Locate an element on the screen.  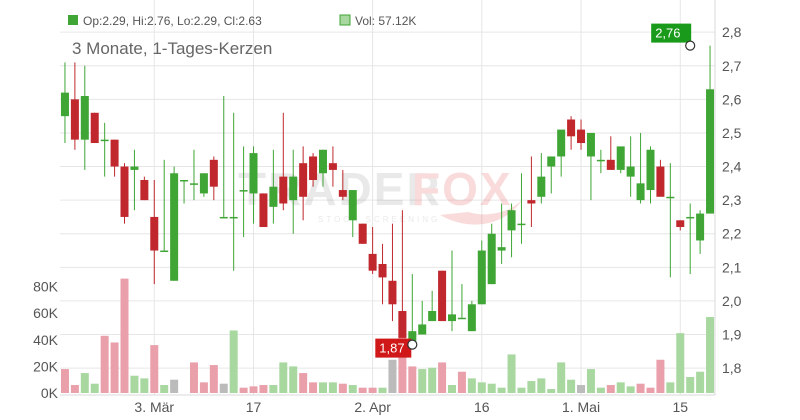
volume-tick-label: 80K is located at coordinates (46, 287).